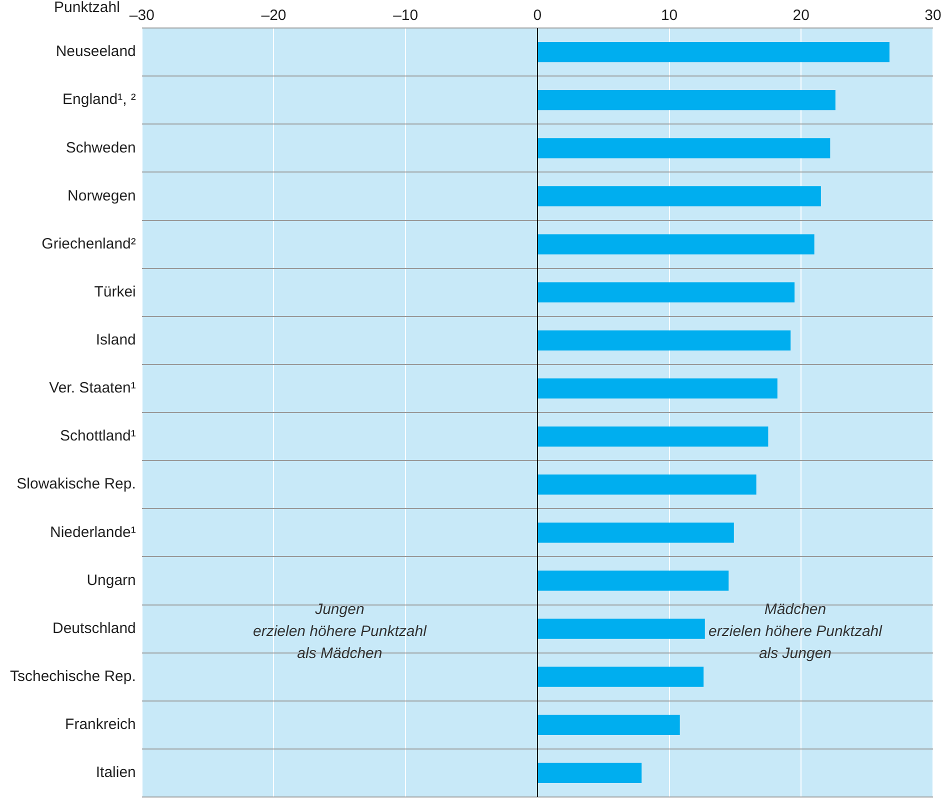  I want to click on x-tick-label: 20, so click(801, 15).